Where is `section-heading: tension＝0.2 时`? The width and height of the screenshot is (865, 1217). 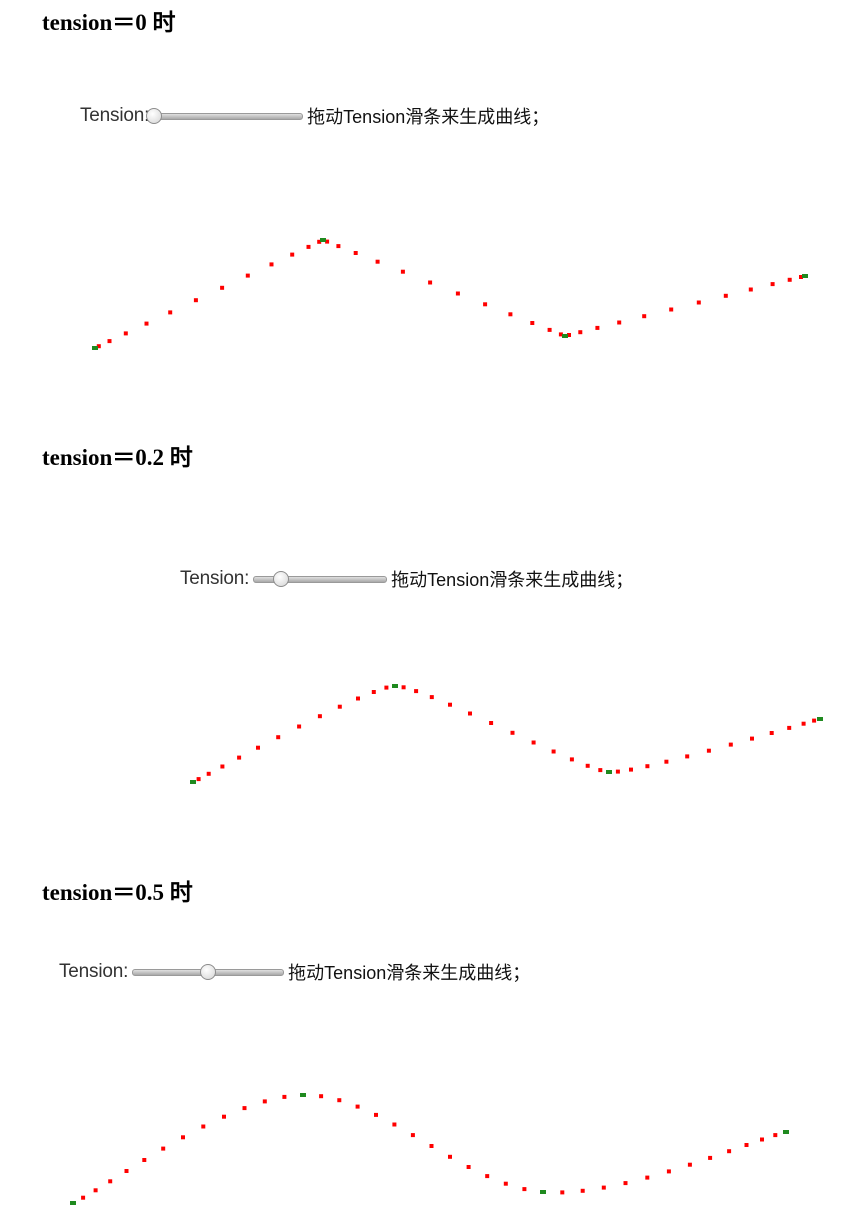
section-heading: tension＝0.2 时 is located at coordinates (117, 457).